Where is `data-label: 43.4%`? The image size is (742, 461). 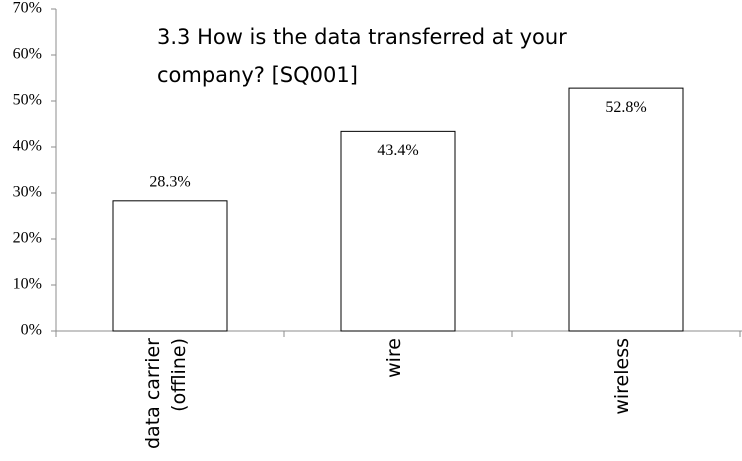 data-label: 43.4% is located at coordinates (397, 150).